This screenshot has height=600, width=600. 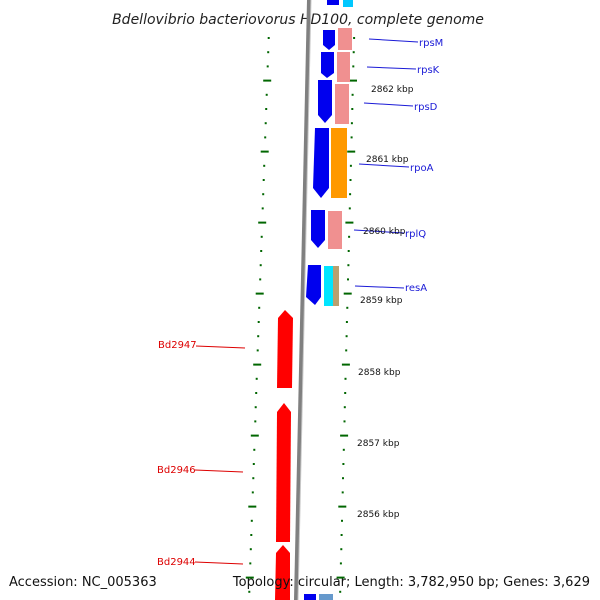 What do you see at coordinates (328, 286) in the screenshot?
I see `gene-resA-cyan` at bounding box center [328, 286].